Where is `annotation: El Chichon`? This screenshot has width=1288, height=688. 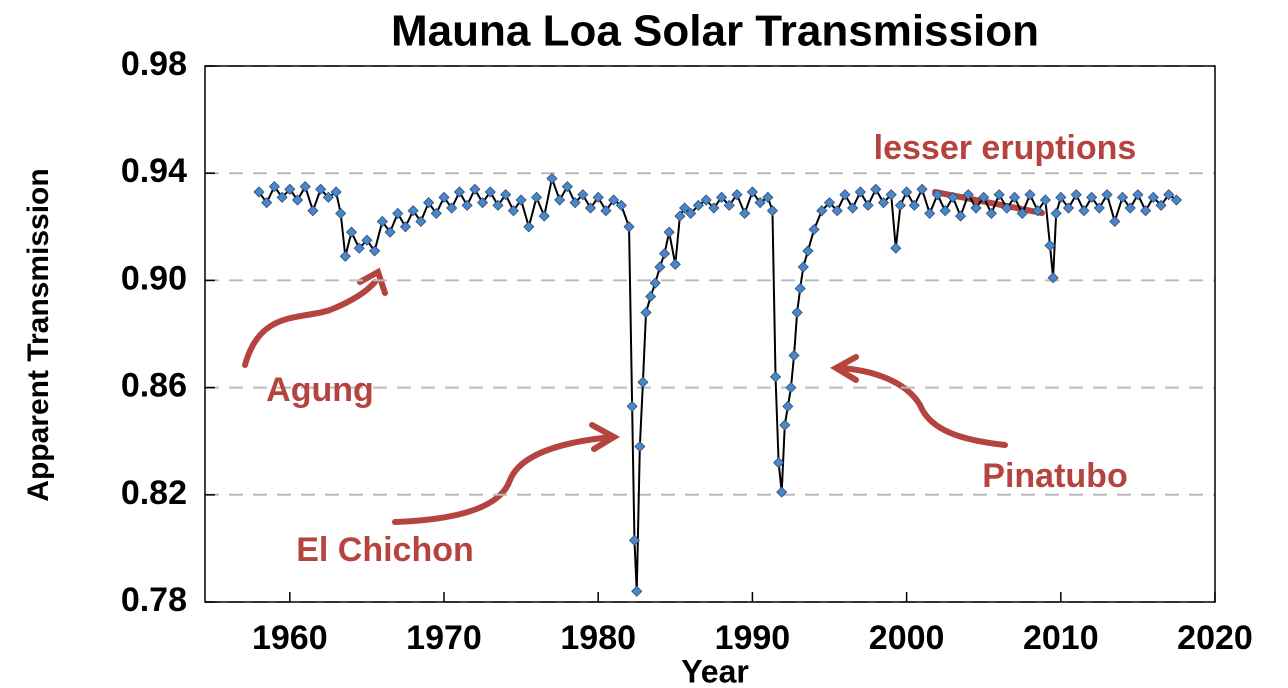
annotation: El Chichon is located at coordinates (385, 550).